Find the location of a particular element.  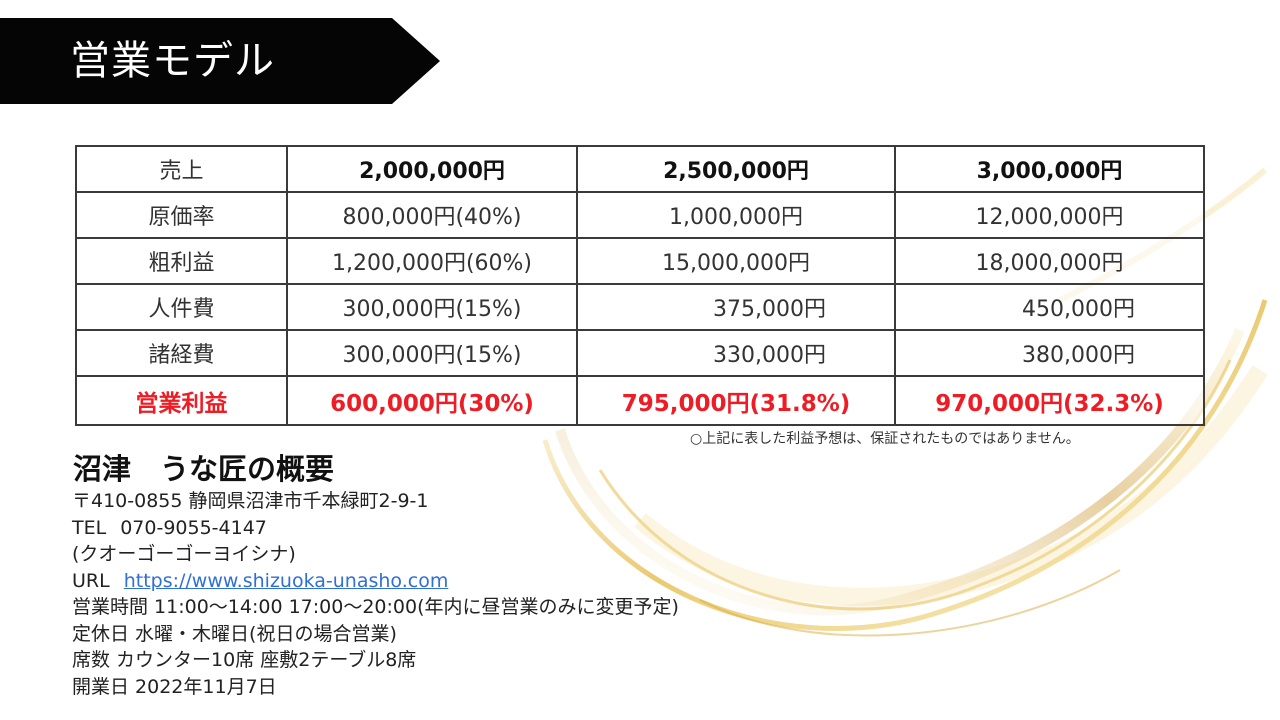

profit-label: 営業利益 is located at coordinates (181, 400).